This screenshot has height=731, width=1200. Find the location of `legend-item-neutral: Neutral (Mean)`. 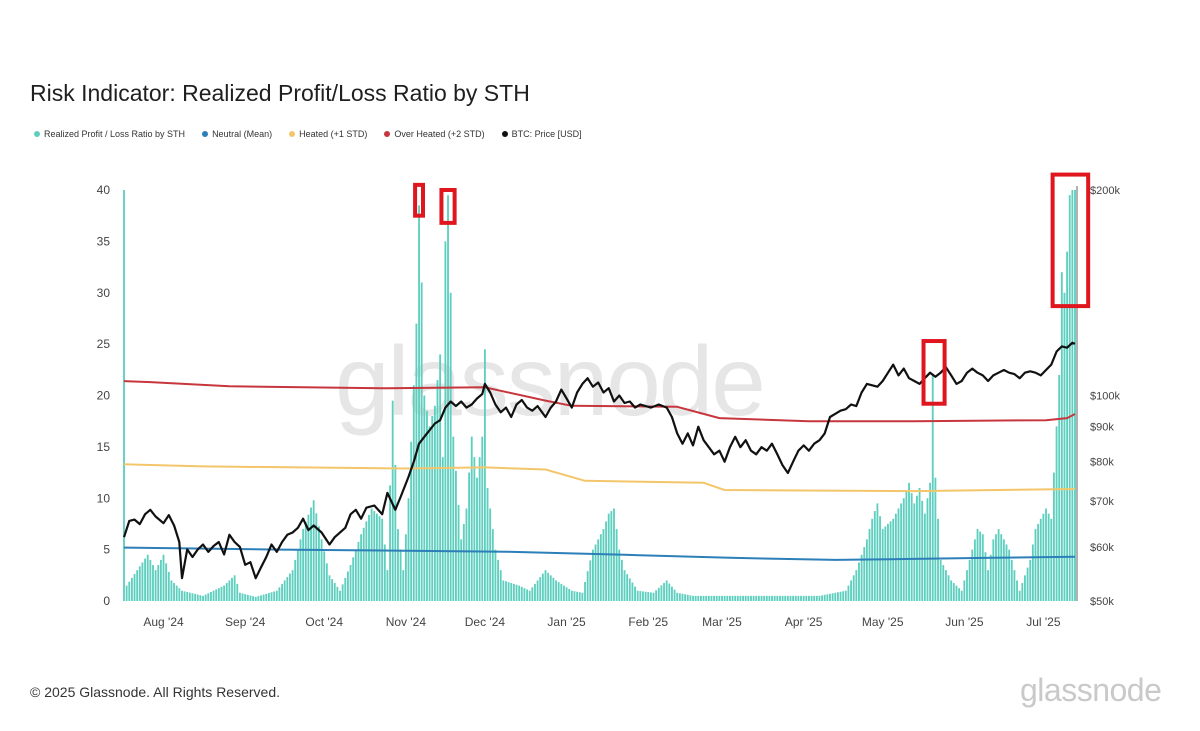

legend-item-neutral: Neutral (Mean) is located at coordinates (237, 134).